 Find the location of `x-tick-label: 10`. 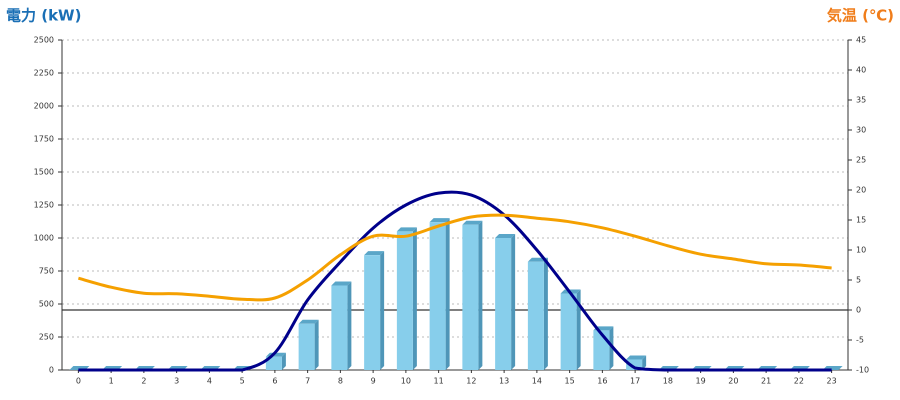

x-tick-label: 10 is located at coordinates (406, 381).